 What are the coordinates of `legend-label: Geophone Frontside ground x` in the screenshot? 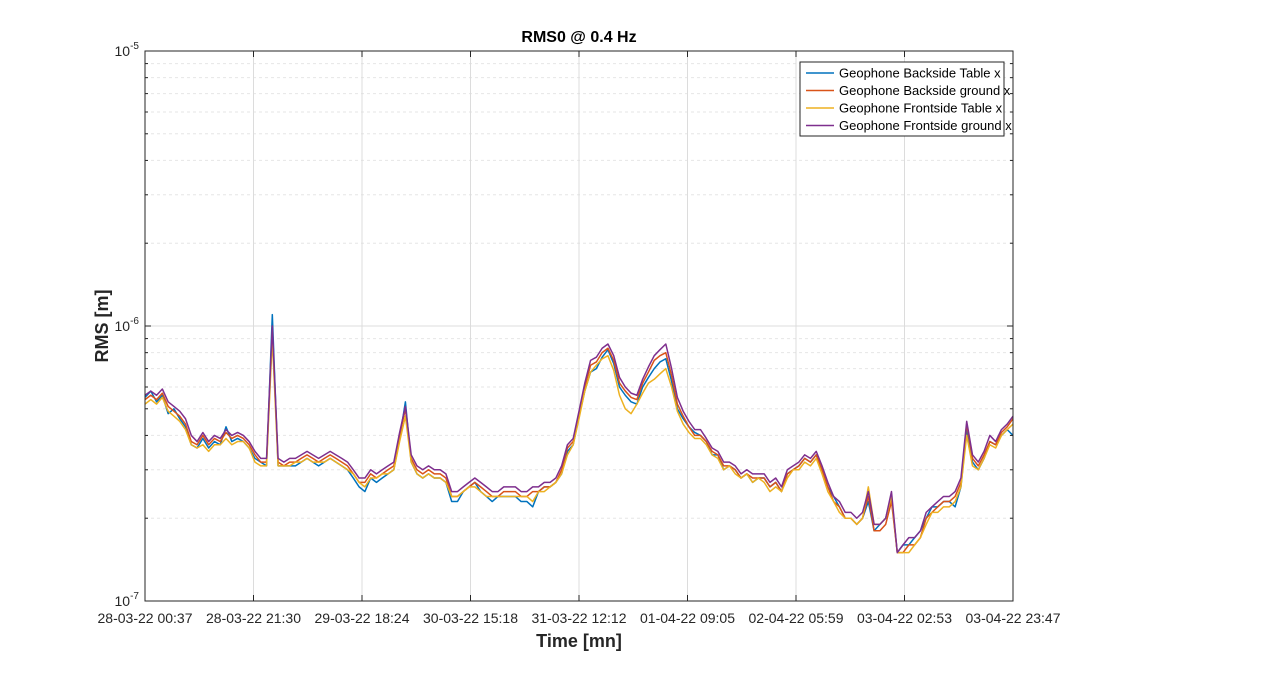 It's located at (925, 125).